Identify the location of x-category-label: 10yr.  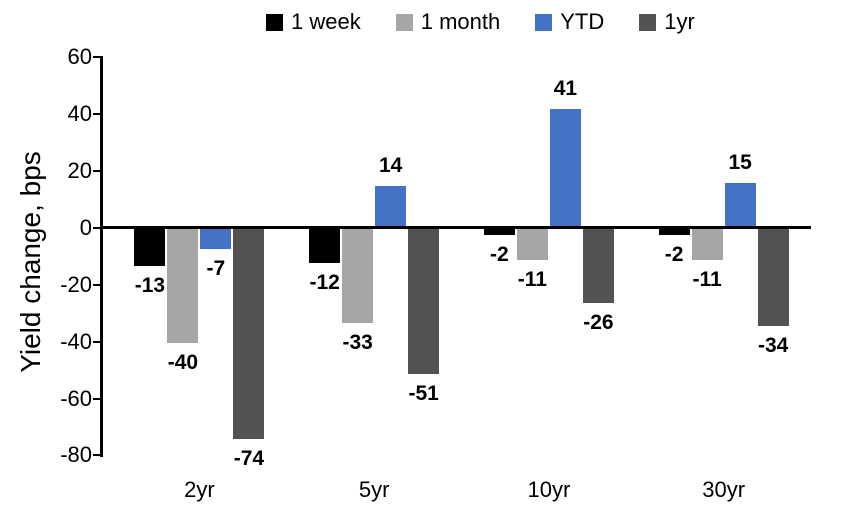
(549, 489).